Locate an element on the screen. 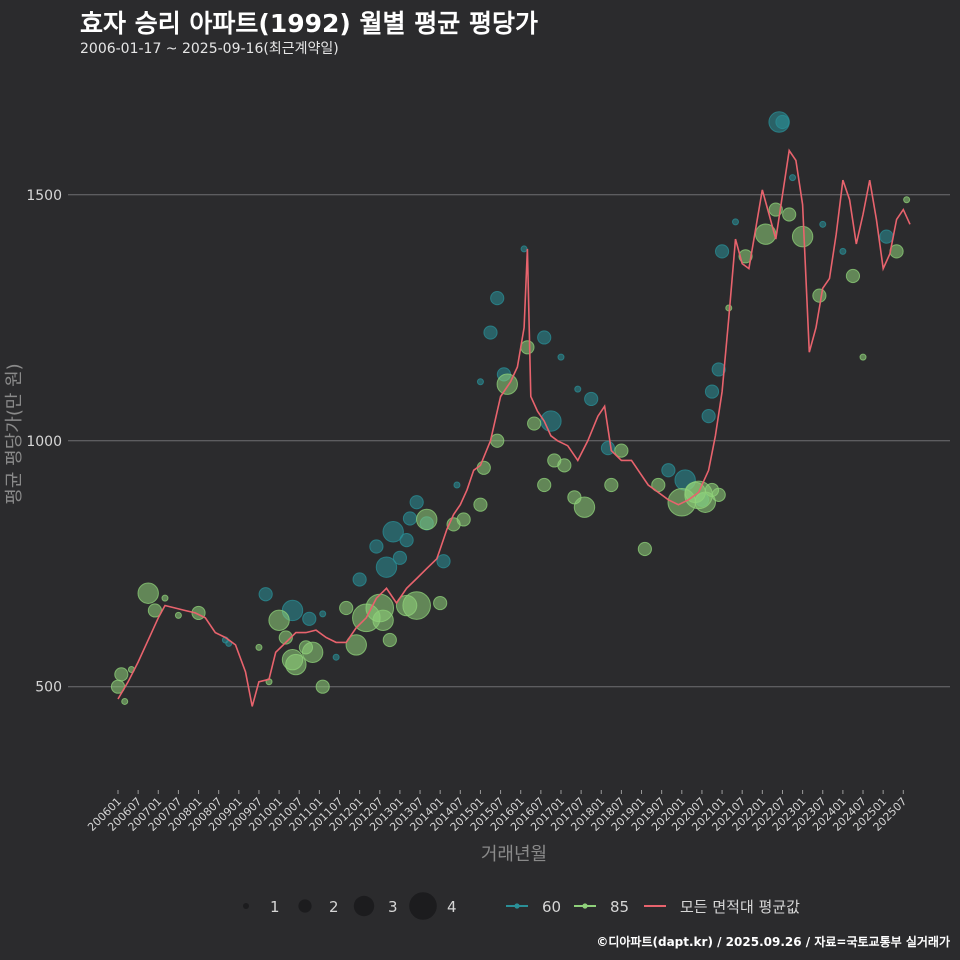 The height and width of the screenshot is (960, 960). legend-size-label: 1 is located at coordinates (275, 907).